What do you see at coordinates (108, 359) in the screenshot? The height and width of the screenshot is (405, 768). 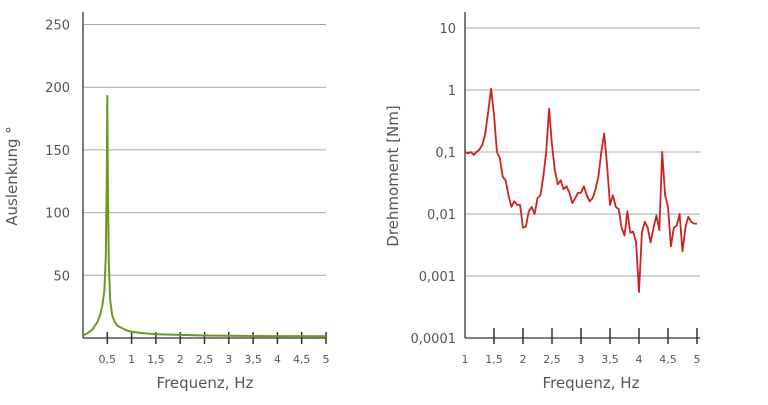 I see `amplitude-x-tick-label: 0,5` at bounding box center [108, 359].